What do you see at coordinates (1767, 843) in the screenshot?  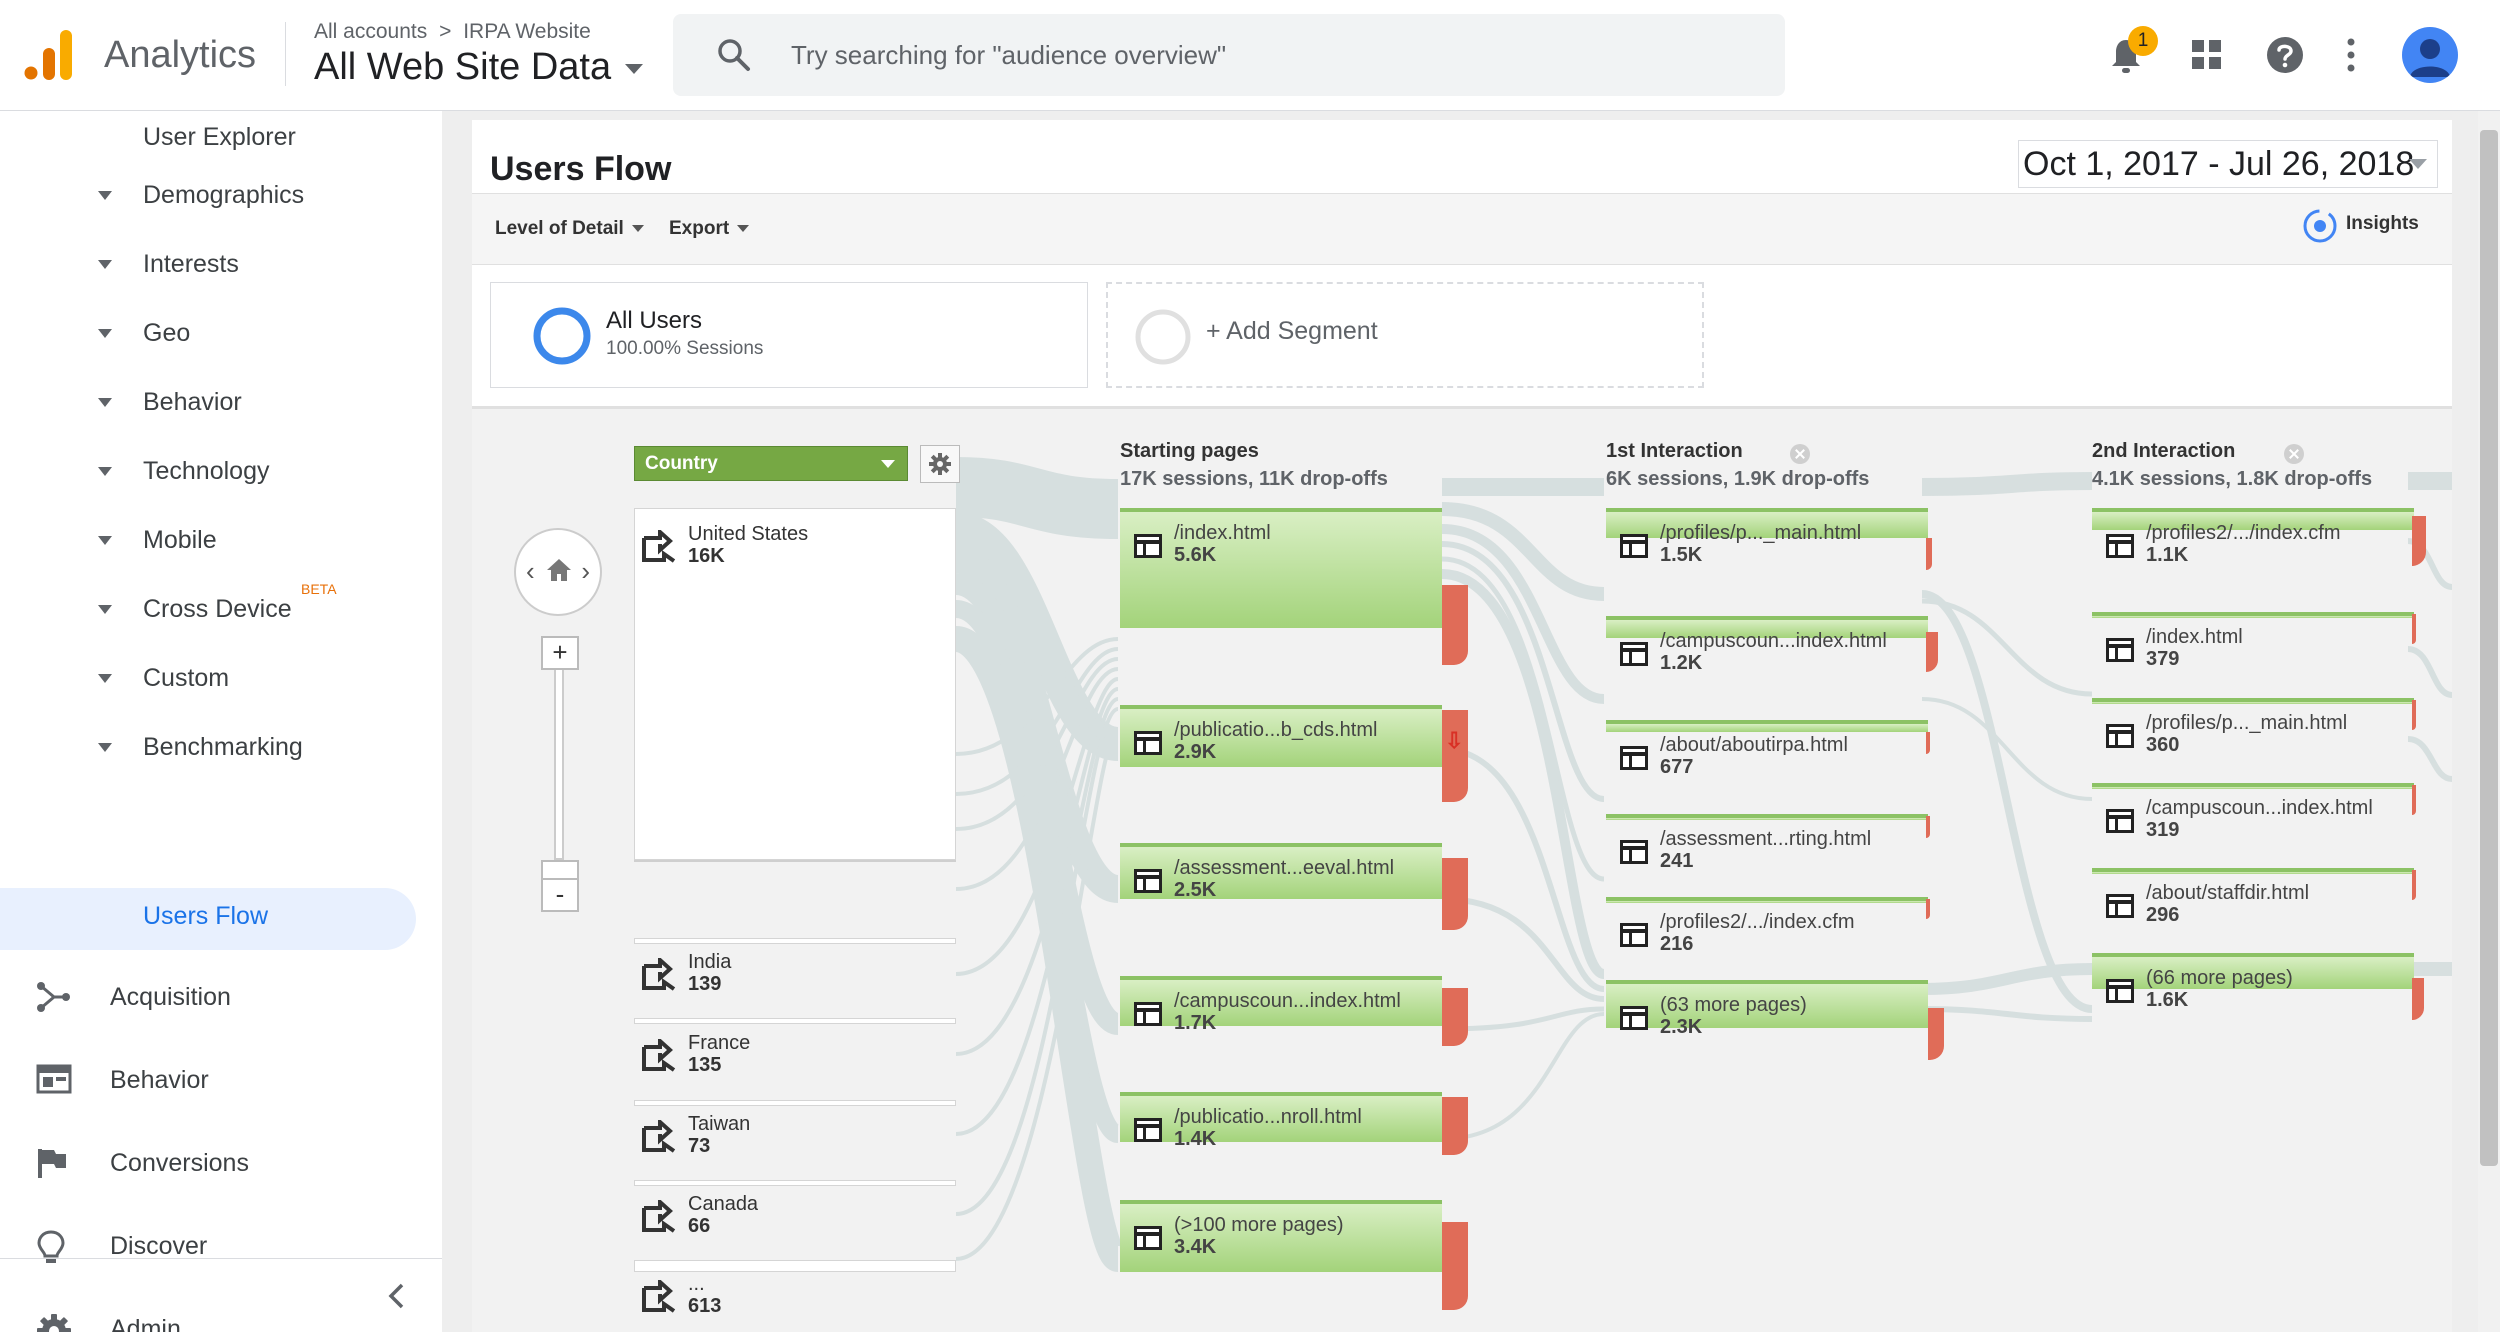 I see `page-node-first-4: /assessment...rting.html 241` at bounding box center [1767, 843].